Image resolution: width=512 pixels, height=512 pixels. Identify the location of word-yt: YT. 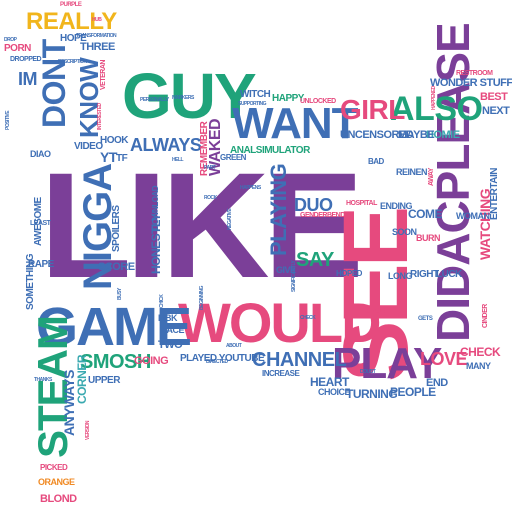
(108, 157).